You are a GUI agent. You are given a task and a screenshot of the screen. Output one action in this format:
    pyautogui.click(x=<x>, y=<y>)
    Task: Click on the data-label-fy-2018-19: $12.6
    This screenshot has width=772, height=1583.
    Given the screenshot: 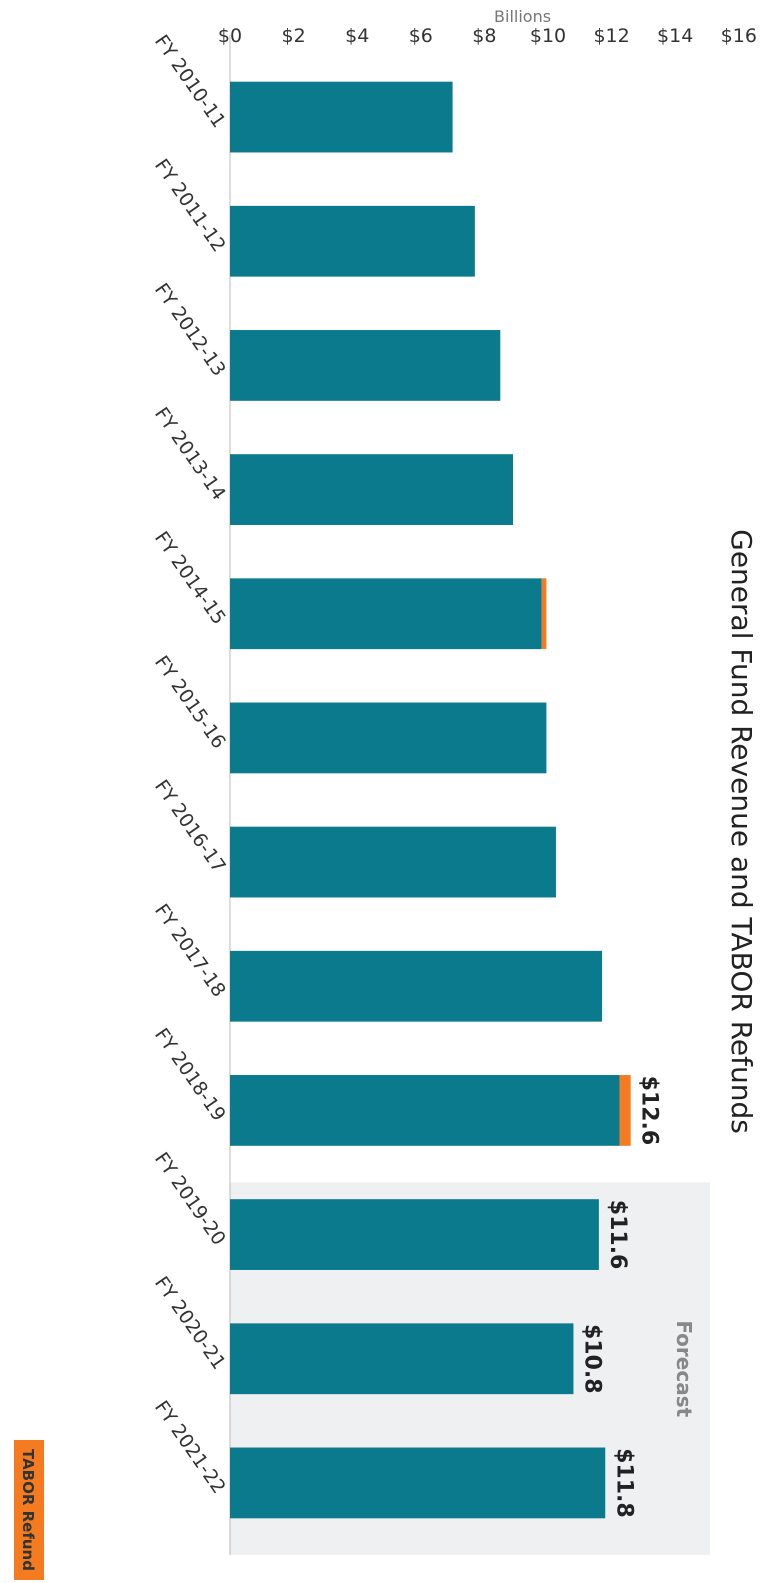 What is the action you would take?
    pyautogui.click(x=649, y=1111)
    